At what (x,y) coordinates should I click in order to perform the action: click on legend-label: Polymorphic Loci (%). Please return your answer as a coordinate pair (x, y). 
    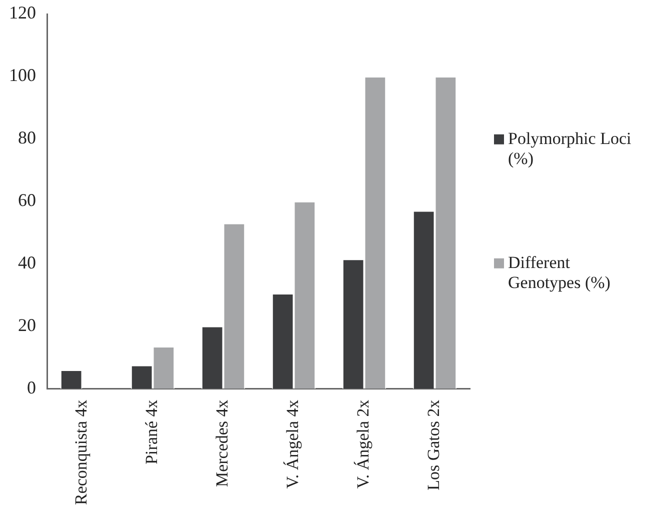
    Looking at the image, I should click on (570, 148).